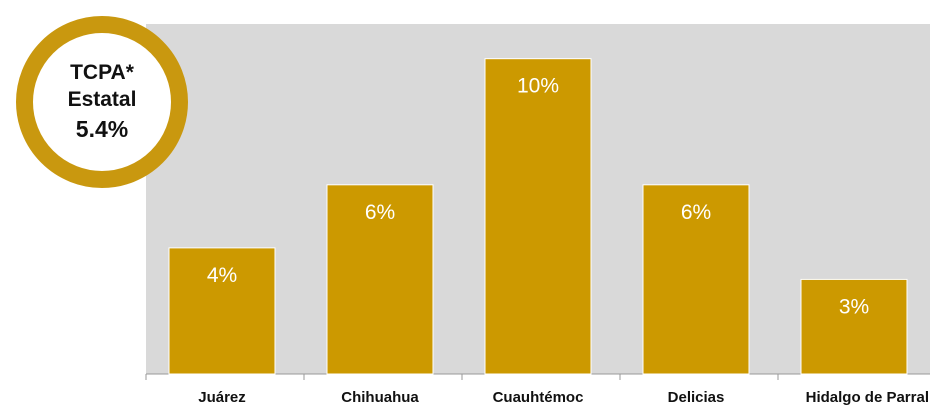 The height and width of the screenshot is (408, 930). I want to click on tcpa-badge: TCPA* Estatal 5.4%, so click(102, 102).